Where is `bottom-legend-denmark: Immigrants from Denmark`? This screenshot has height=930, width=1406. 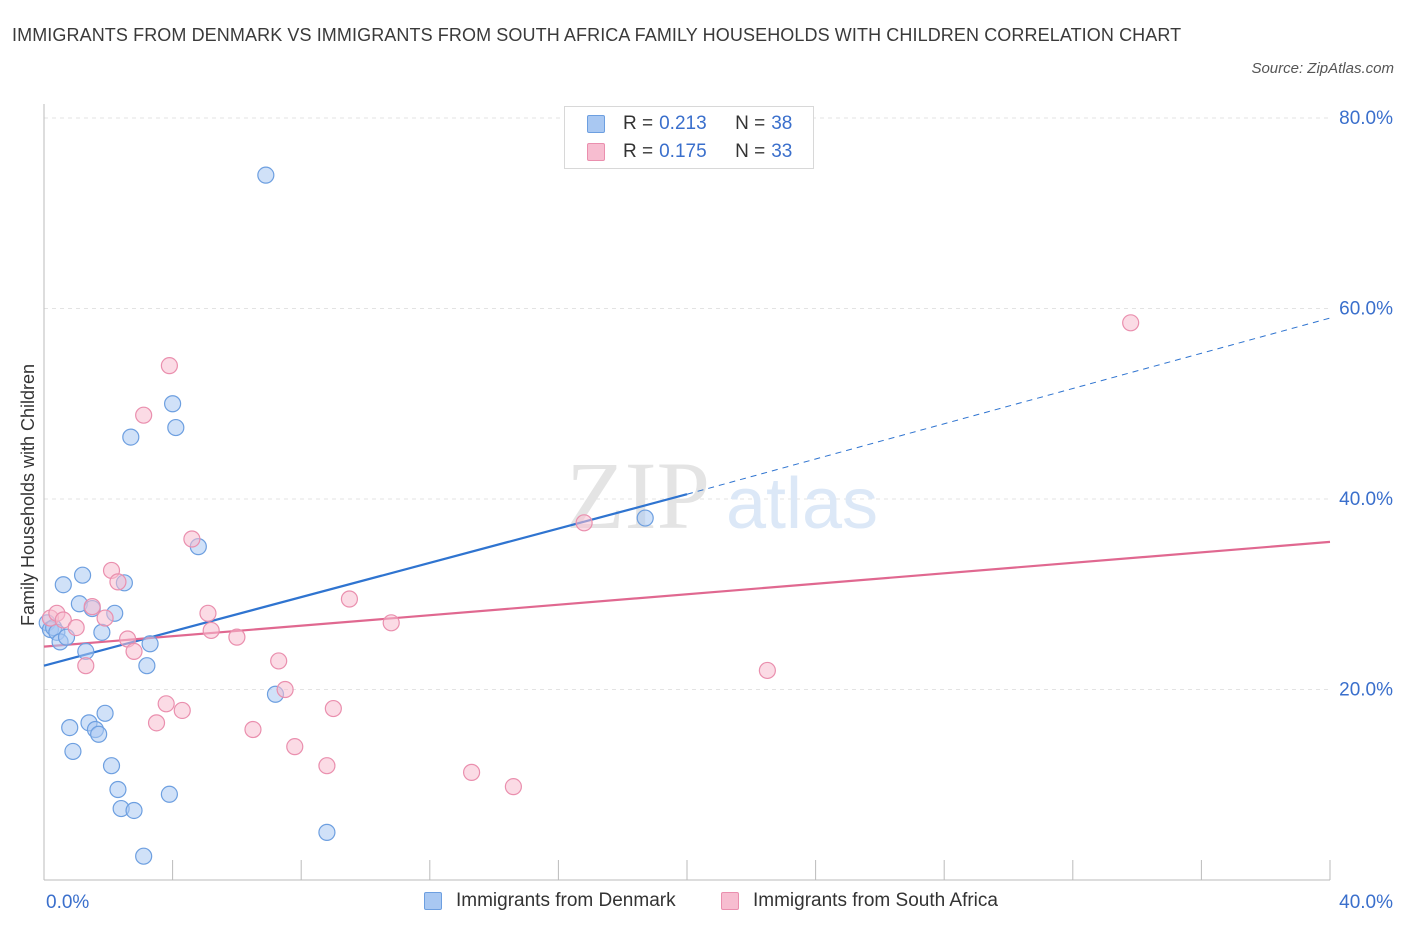 bottom-legend-denmark: Immigrants from Denmark is located at coordinates (550, 901).